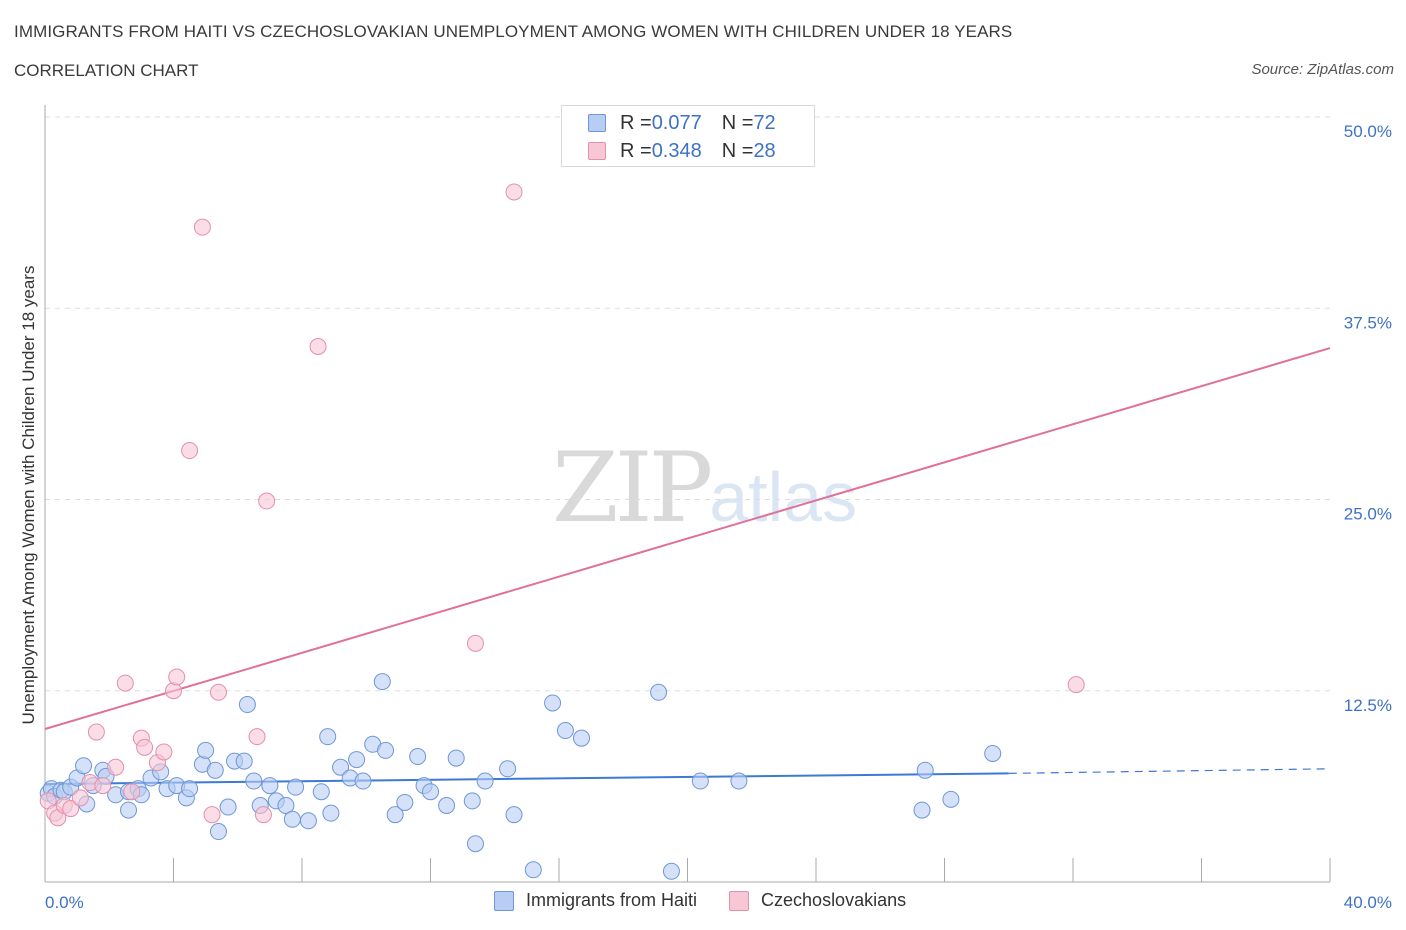  What do you see at coordinates (682, 123) in the screenshot?
I see `stats-row-haiti: R = 0.077 N = 72` at bounding box center [682, 123].